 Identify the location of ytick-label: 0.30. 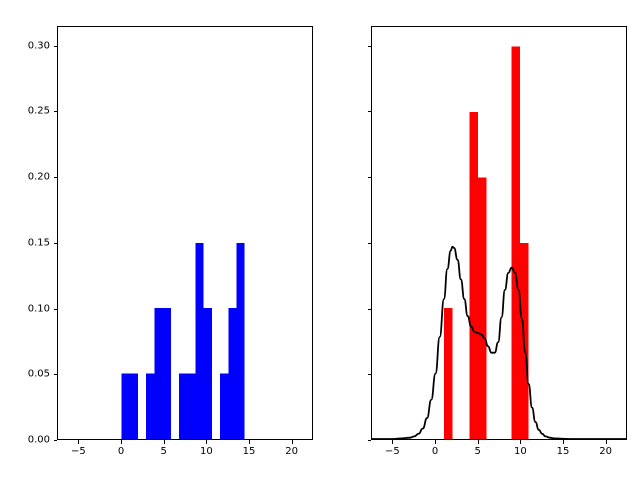
(38, 46).